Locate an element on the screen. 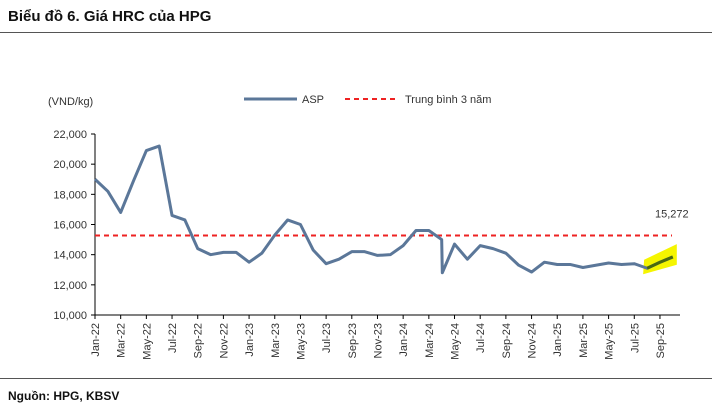 This screenshot has width=725, height=414. y-tick-label: 18,000 is located at coordinates (70, 195).